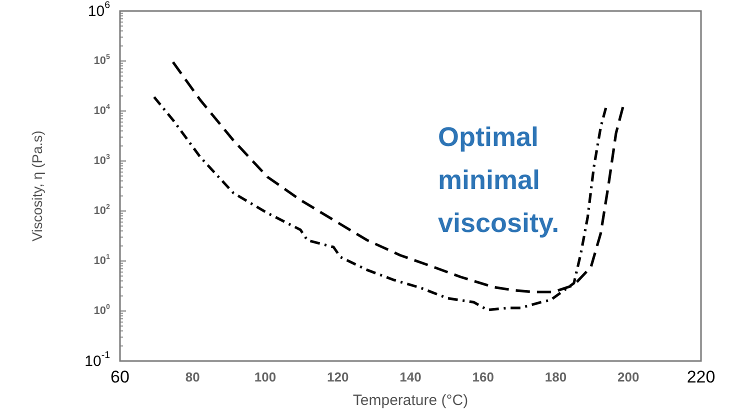 This screenshot has width=738, height=411. I want to click on y-tick-label: 10$^{4}$, so click(102, 110).